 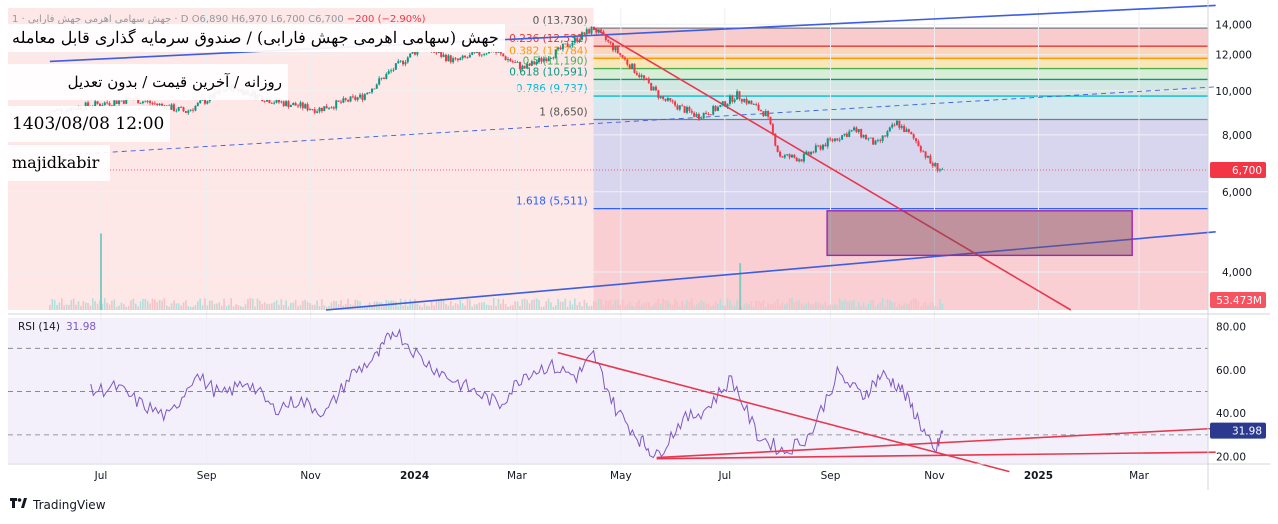 I want to click on target-box, so click(x=979, y=233).